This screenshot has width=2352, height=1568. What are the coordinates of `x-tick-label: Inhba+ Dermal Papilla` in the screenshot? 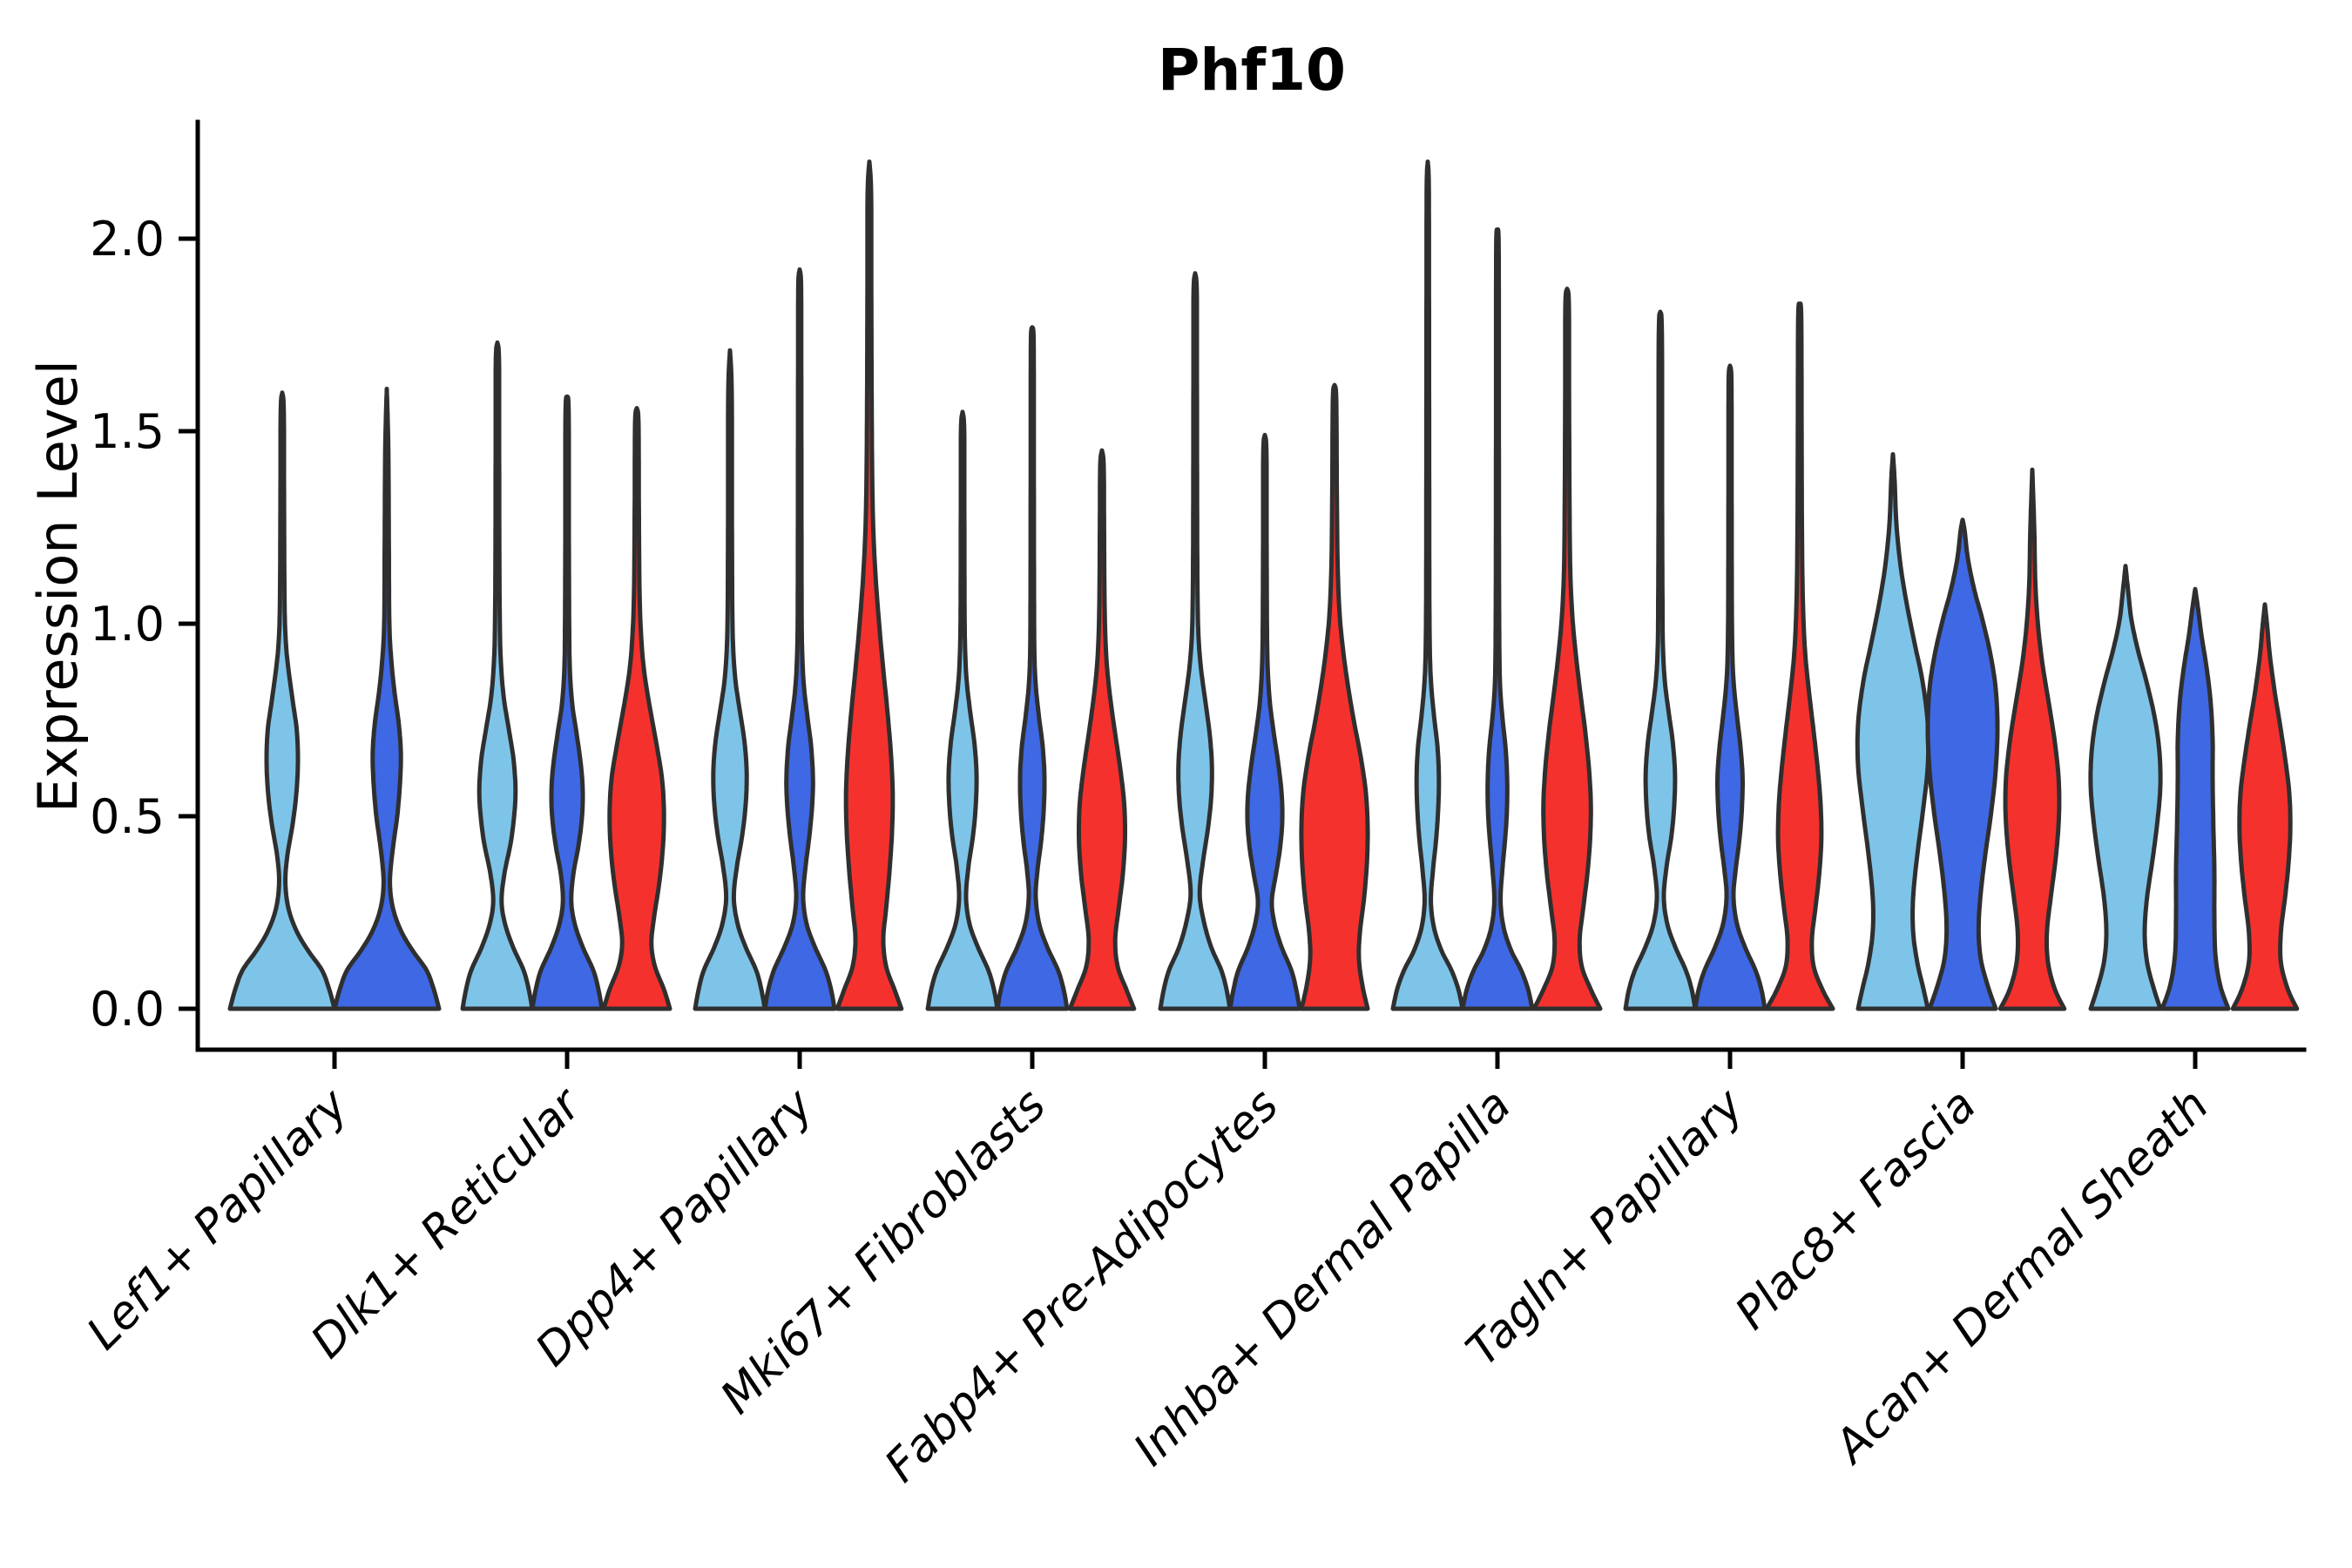 It's located at (1322, 1278).